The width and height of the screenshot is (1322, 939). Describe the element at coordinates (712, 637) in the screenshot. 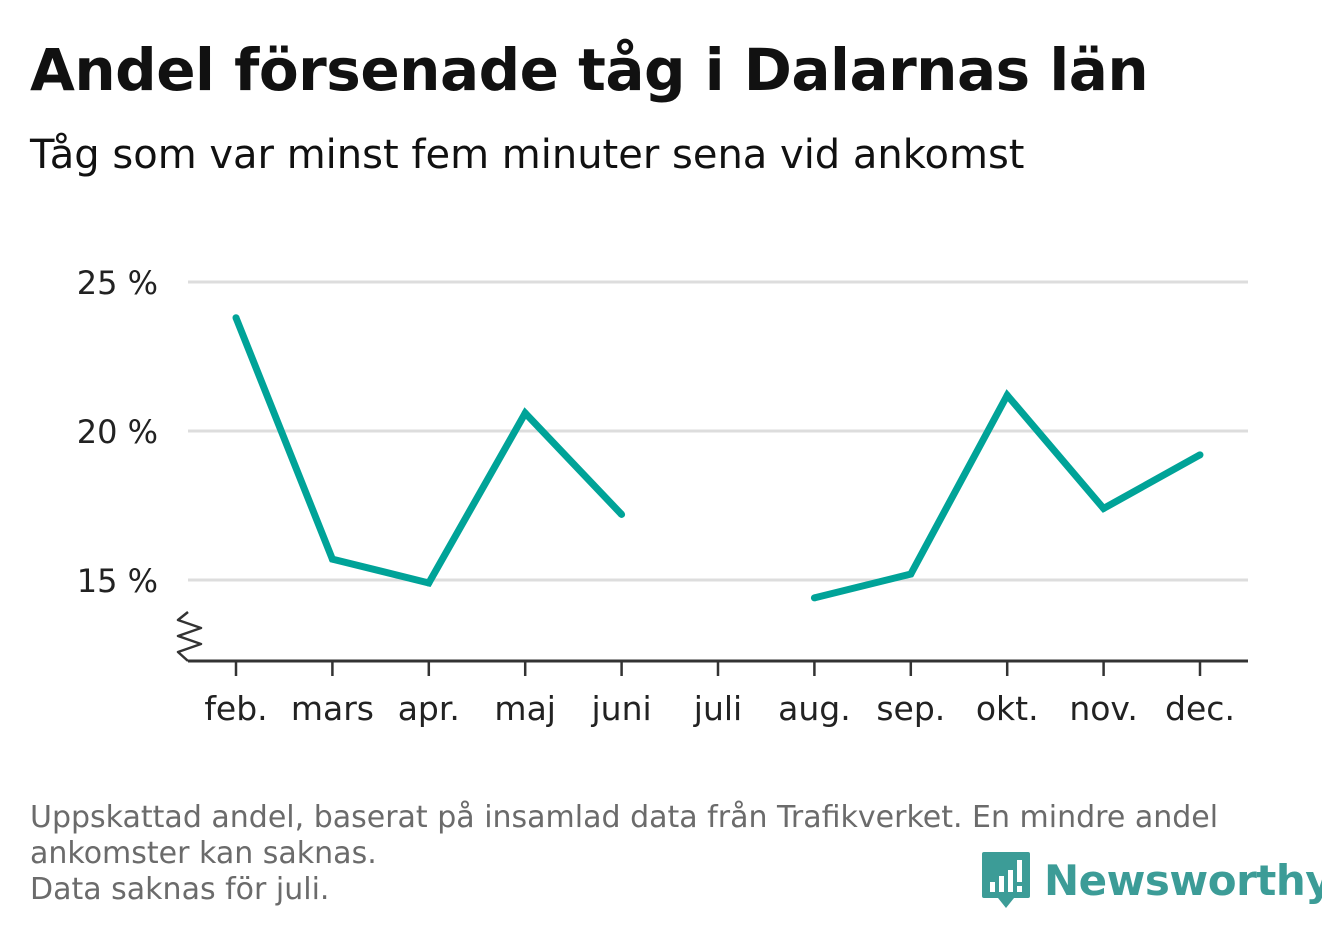

I see `x-axis` at that location.